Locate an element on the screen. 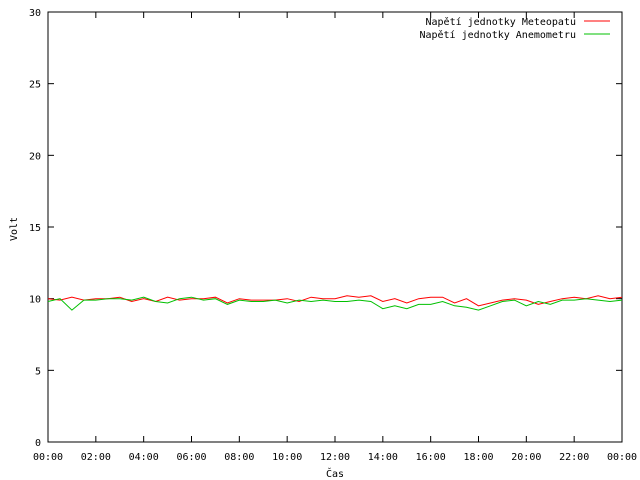  x-tick-label: 06:00 is located at coordinates (191, 457).